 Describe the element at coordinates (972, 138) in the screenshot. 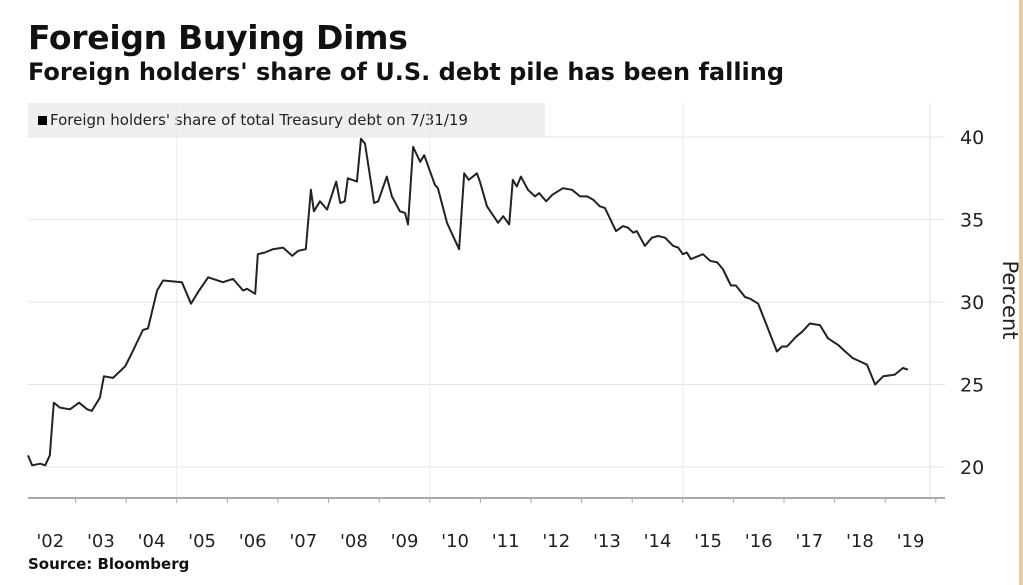

I see `y-tick-label: 40` at that location.